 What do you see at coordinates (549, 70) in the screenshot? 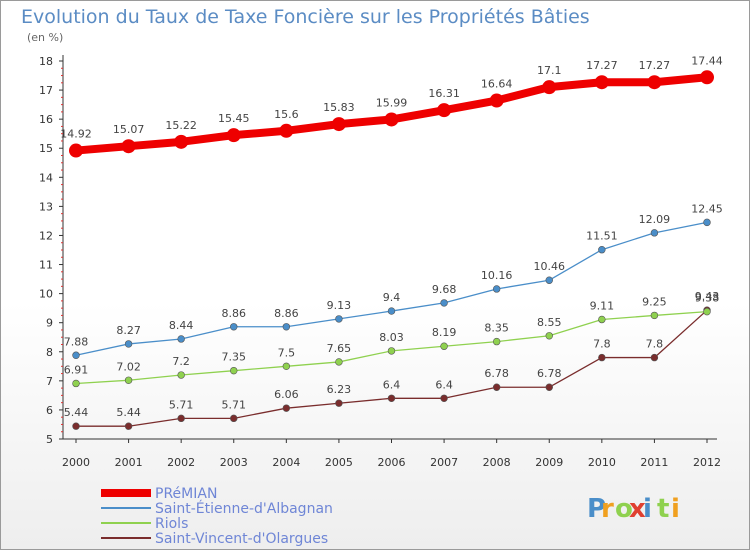
I see `data-label: 17.1` at bounding box center [549, 70].